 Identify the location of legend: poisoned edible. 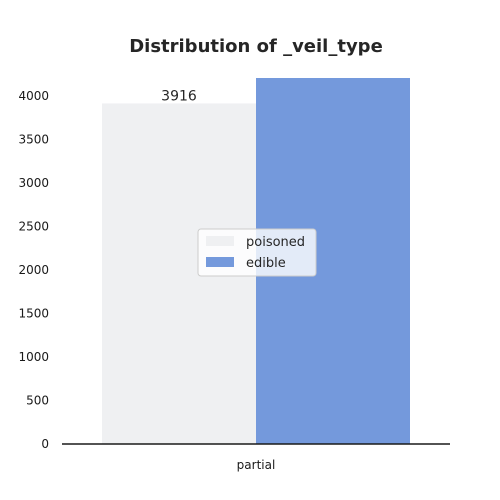
(257, 252).